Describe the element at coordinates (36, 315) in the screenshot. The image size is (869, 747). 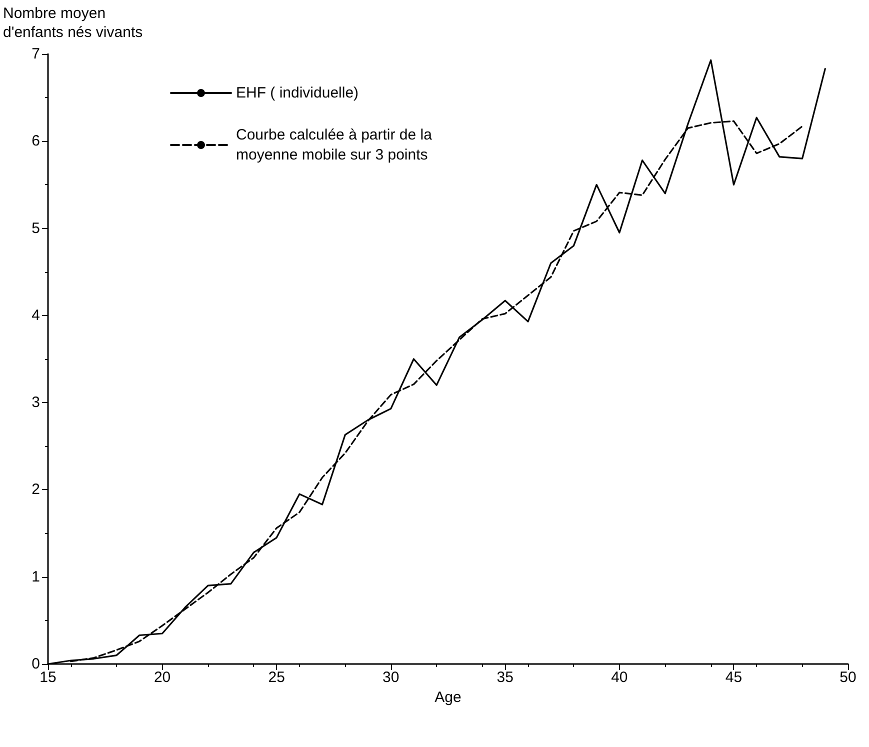
I see `y-tick-label: 4` at that location.